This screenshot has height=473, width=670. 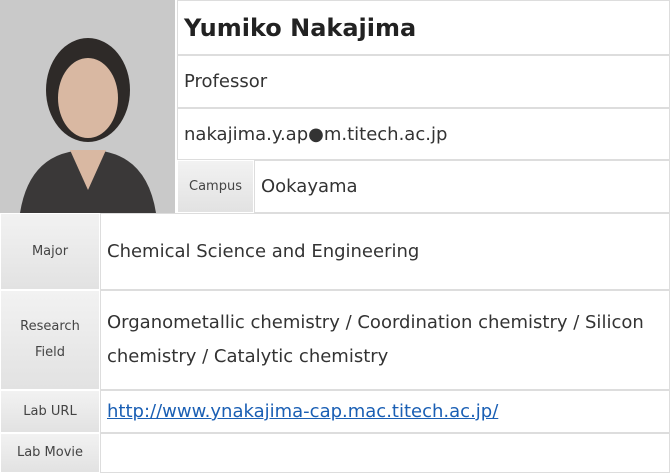 I want to click on name: Yumiko Nakajima, so click(x=423, y=27).